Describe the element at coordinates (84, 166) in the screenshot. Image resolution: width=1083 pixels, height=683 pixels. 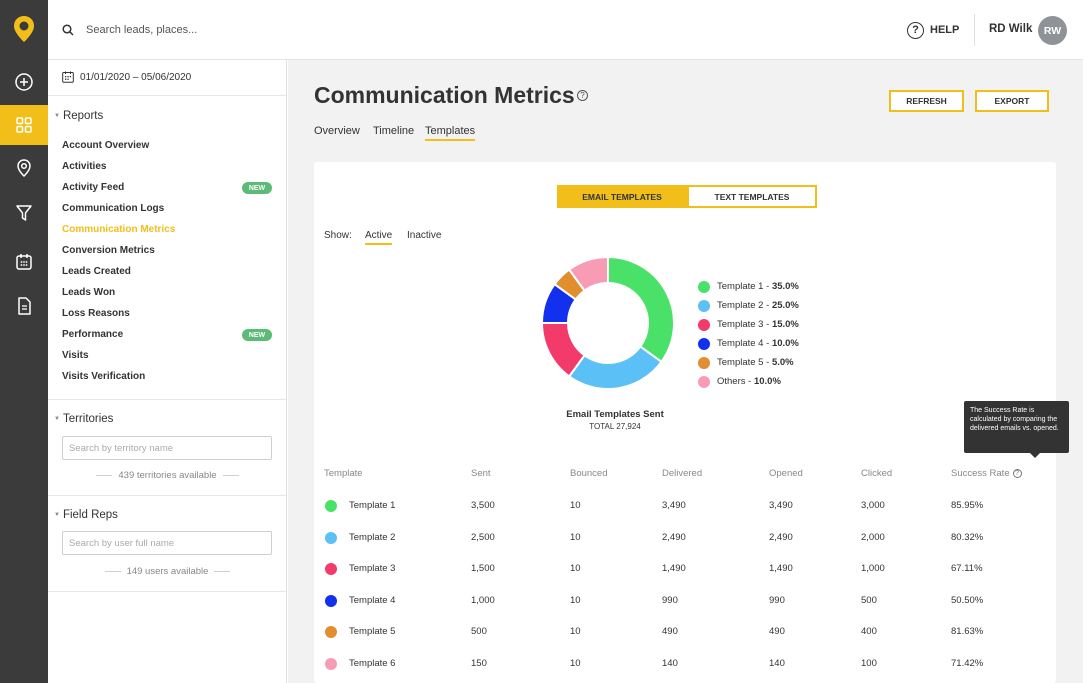
I see `report-item: Activities` at that location.